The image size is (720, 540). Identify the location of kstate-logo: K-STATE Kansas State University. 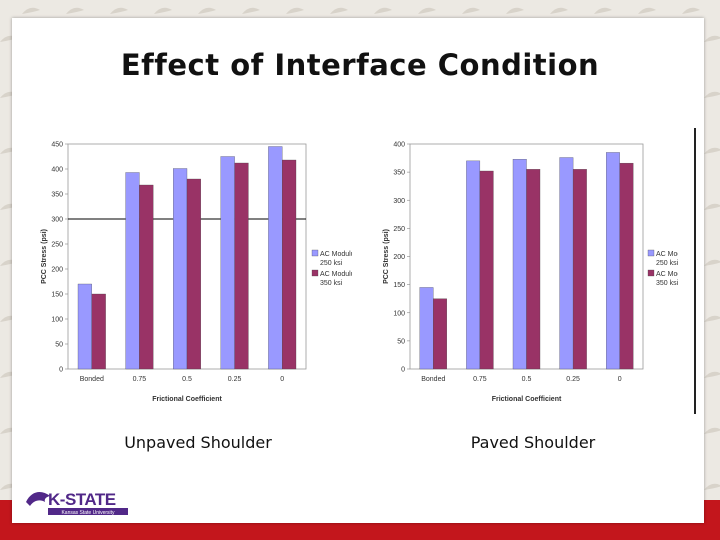
(77, 503).